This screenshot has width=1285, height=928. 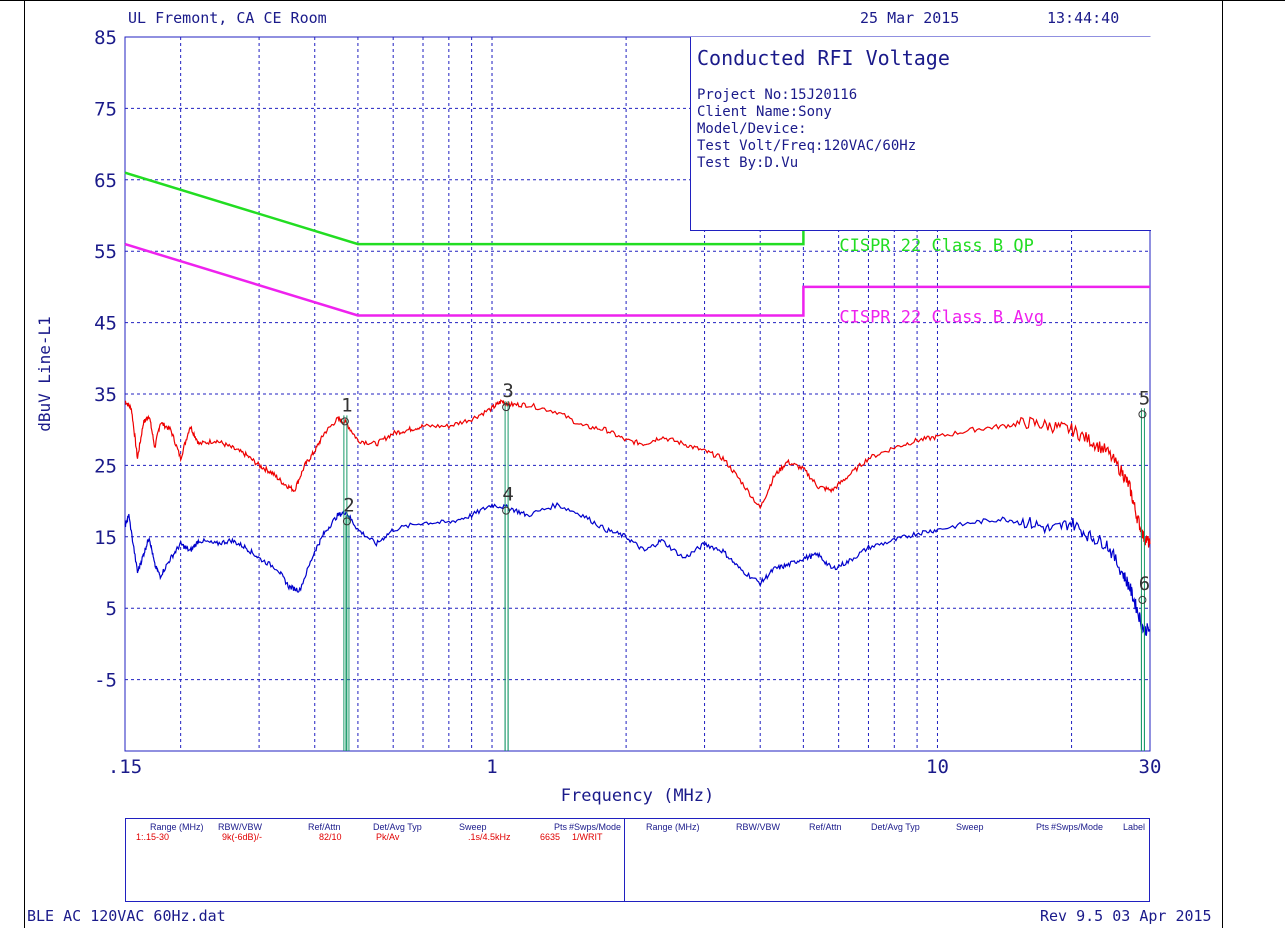 What do you see at coordinates (346, 405) in the screenshot?
I see `marker-label: 1` at bounding box center [346, 405].